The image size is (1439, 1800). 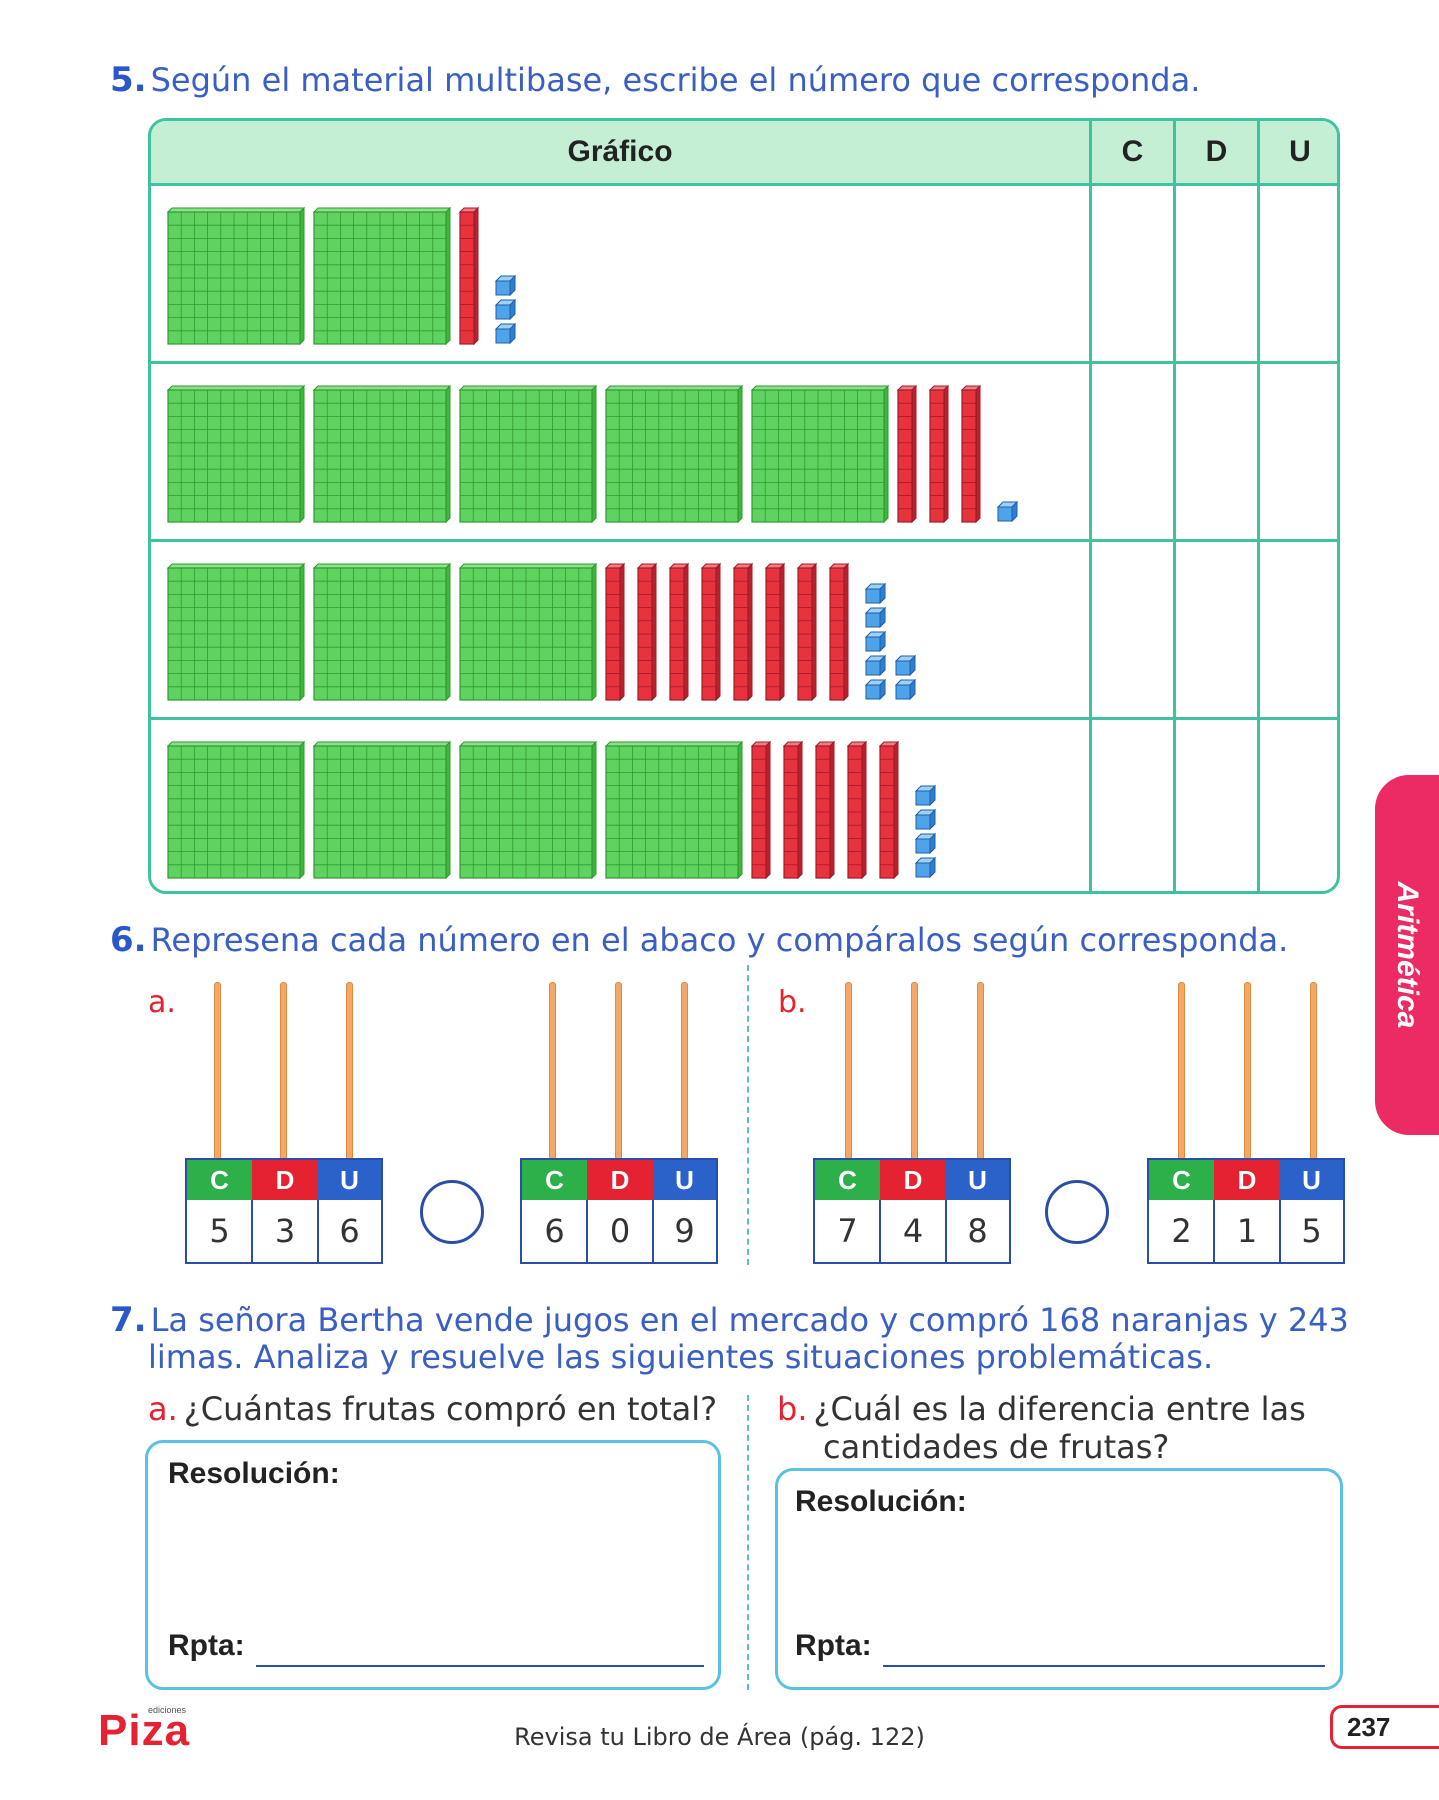 What do you see at coordinates (1216, 152) in the screenshot?
I see `header-d: D` at bounding box center [1216, 152].